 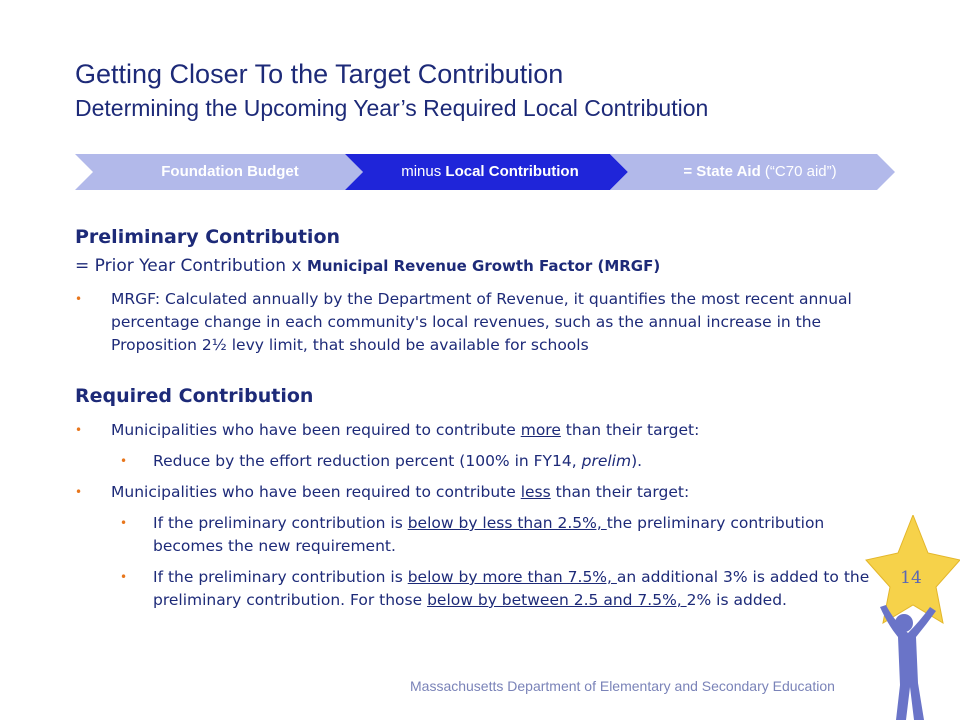 I want to click on bullet-below-pre: If the preliminary contribution is, so click(x=280, y=523).